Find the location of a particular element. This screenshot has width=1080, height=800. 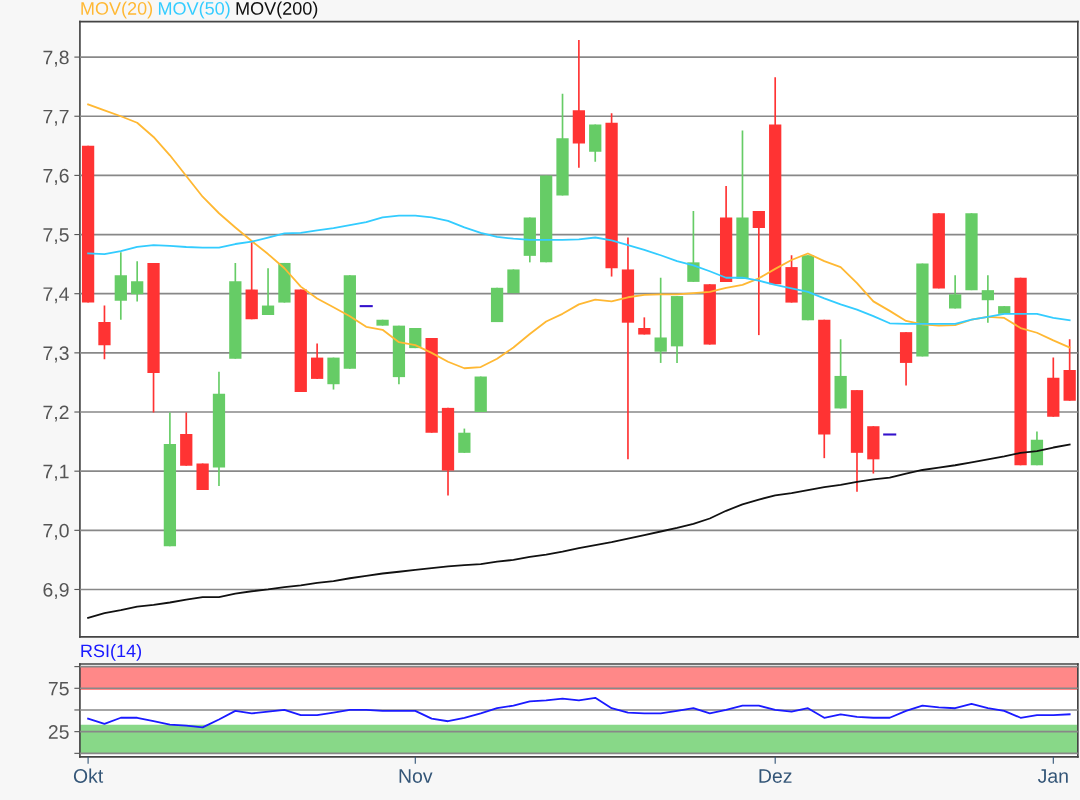

x-tick-label: Nov is located at coordinates (416, 776).